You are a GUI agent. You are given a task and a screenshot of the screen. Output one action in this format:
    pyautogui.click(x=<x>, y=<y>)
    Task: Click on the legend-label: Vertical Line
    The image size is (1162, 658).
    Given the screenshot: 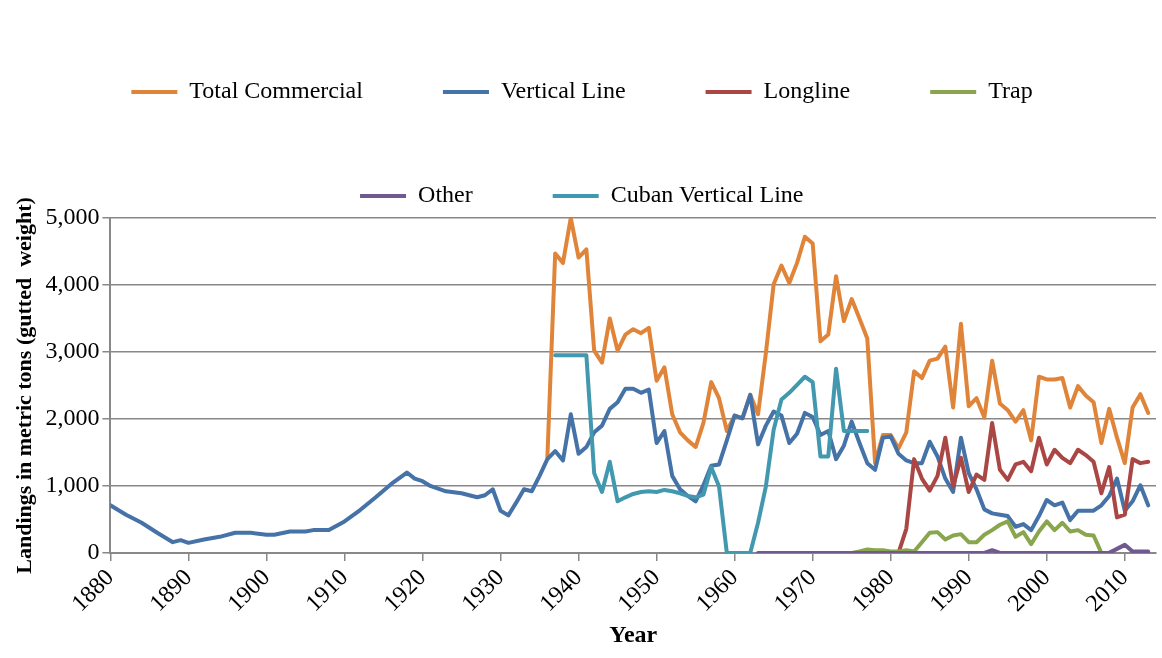 What is the action you would take?
    pyautogui.click(x=563, y=90)
    